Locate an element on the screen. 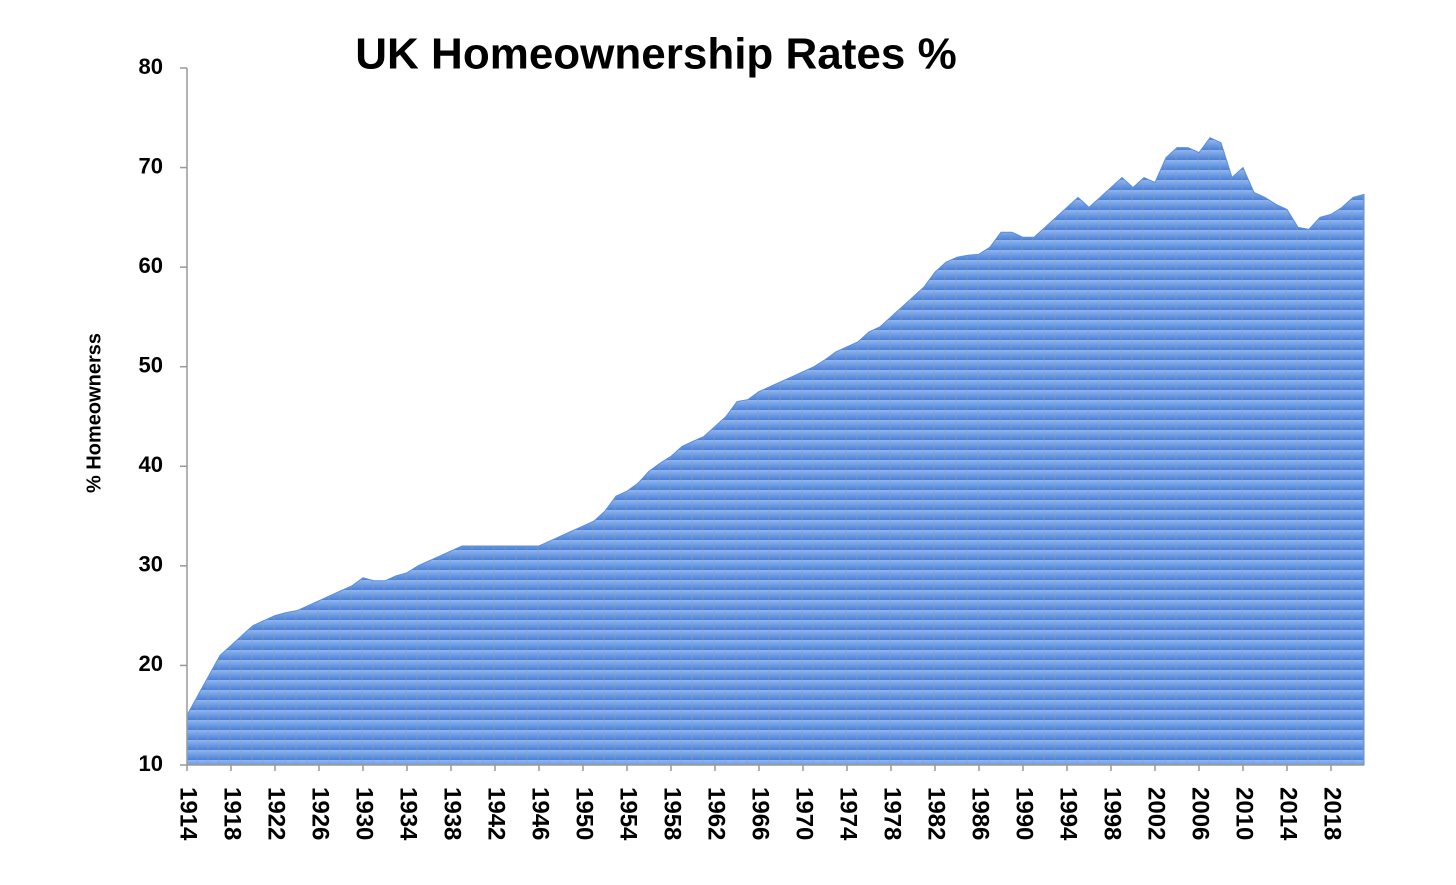 The image size is (1456, 885). x-tick-label: 1970 is located at coordinates (804, 813).